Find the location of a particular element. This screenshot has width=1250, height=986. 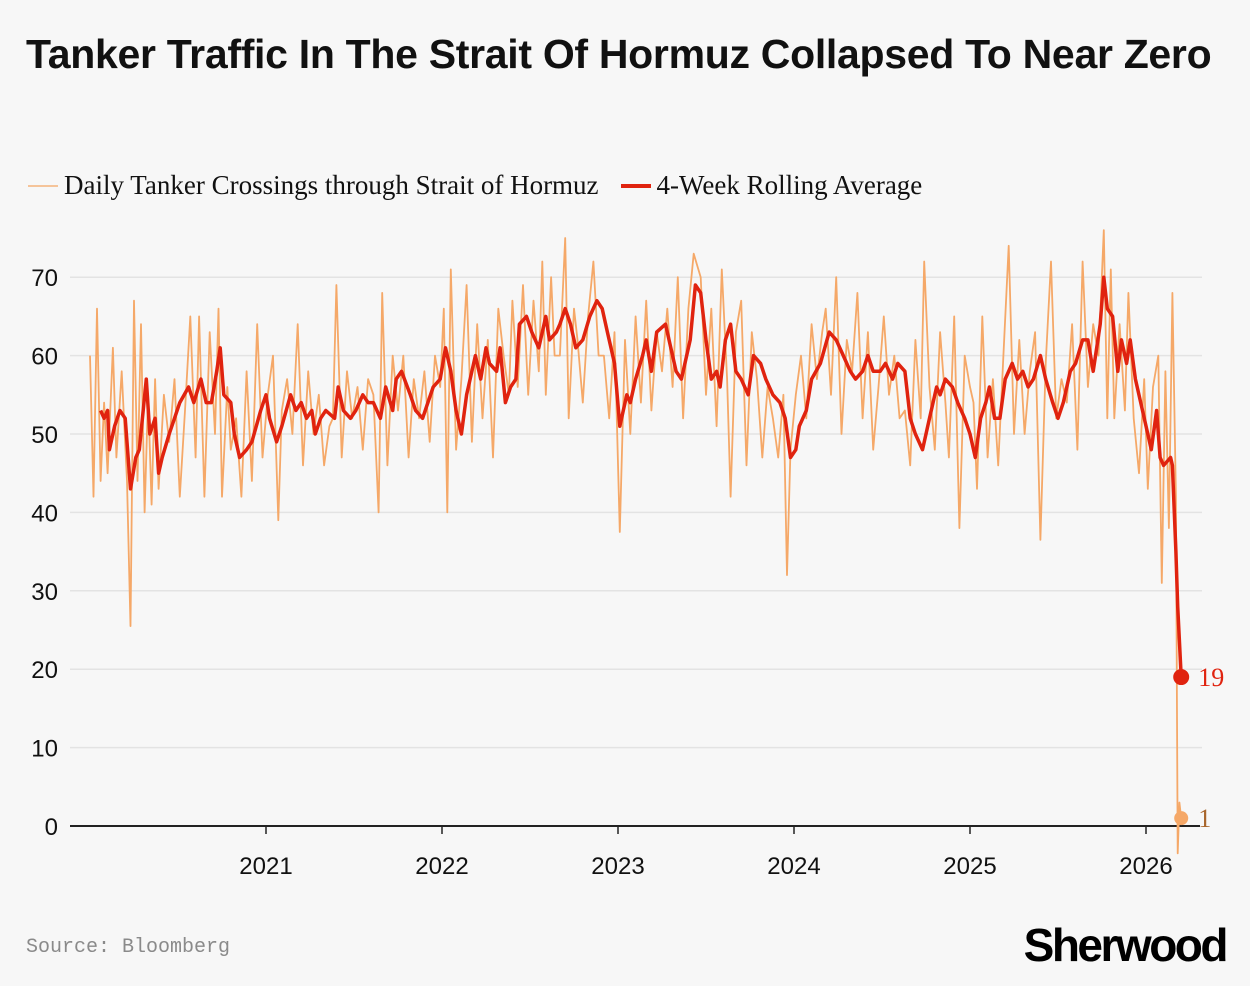

daily-end-label: 1 is located at coordinates (1204, 818).